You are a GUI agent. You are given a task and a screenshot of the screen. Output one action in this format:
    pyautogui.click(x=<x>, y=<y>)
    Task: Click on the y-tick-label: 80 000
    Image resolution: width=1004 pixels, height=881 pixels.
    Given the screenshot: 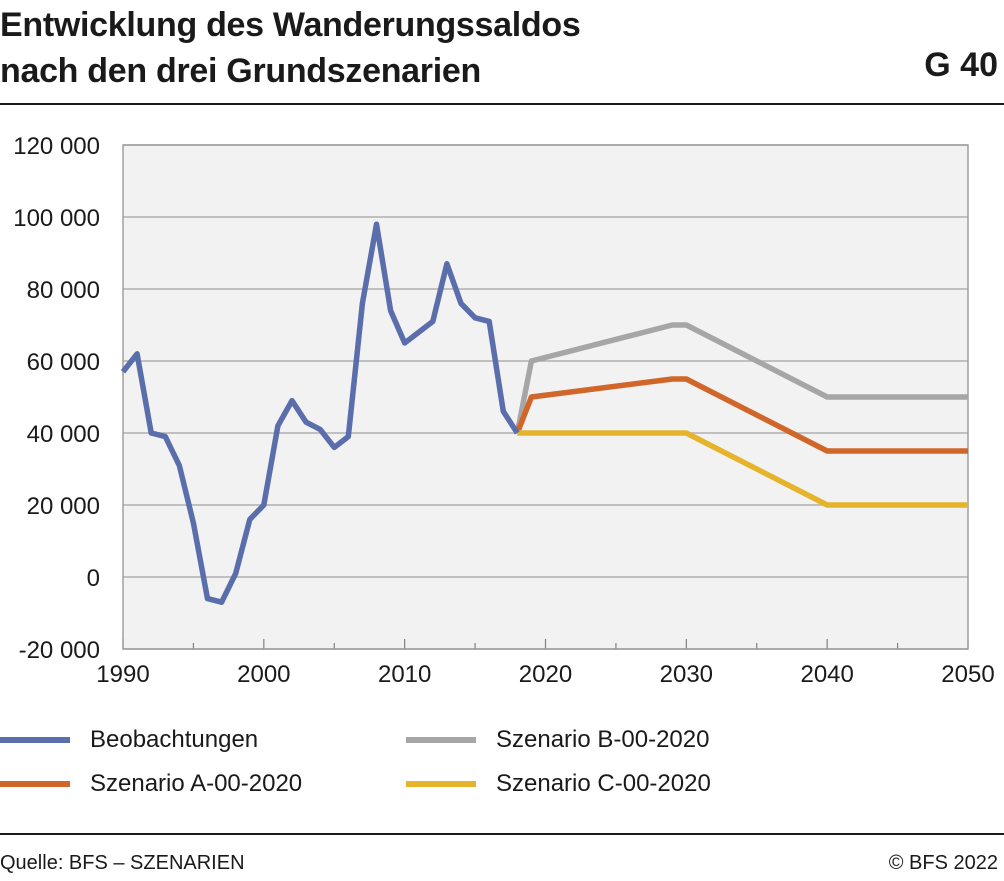 What is the action you would take?
    pyautogui.click(x=63, y=290)
    